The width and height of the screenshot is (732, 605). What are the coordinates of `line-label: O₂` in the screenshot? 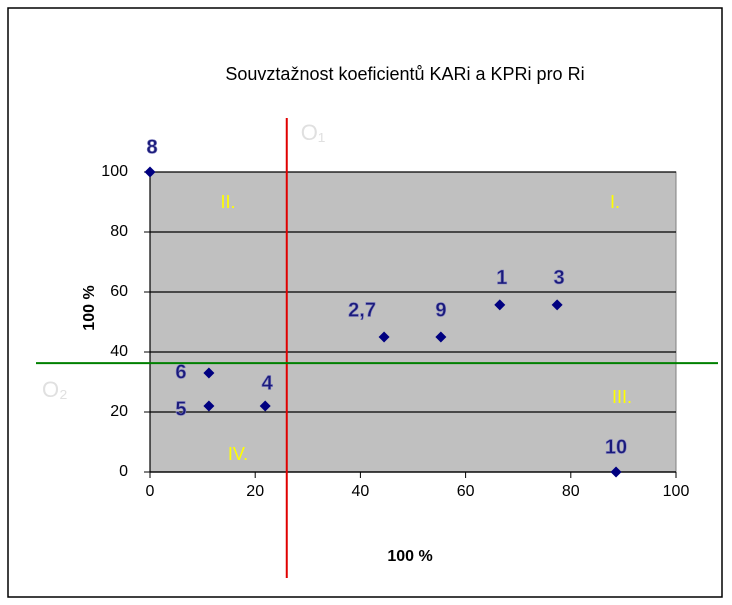 It's located at (55, 389).